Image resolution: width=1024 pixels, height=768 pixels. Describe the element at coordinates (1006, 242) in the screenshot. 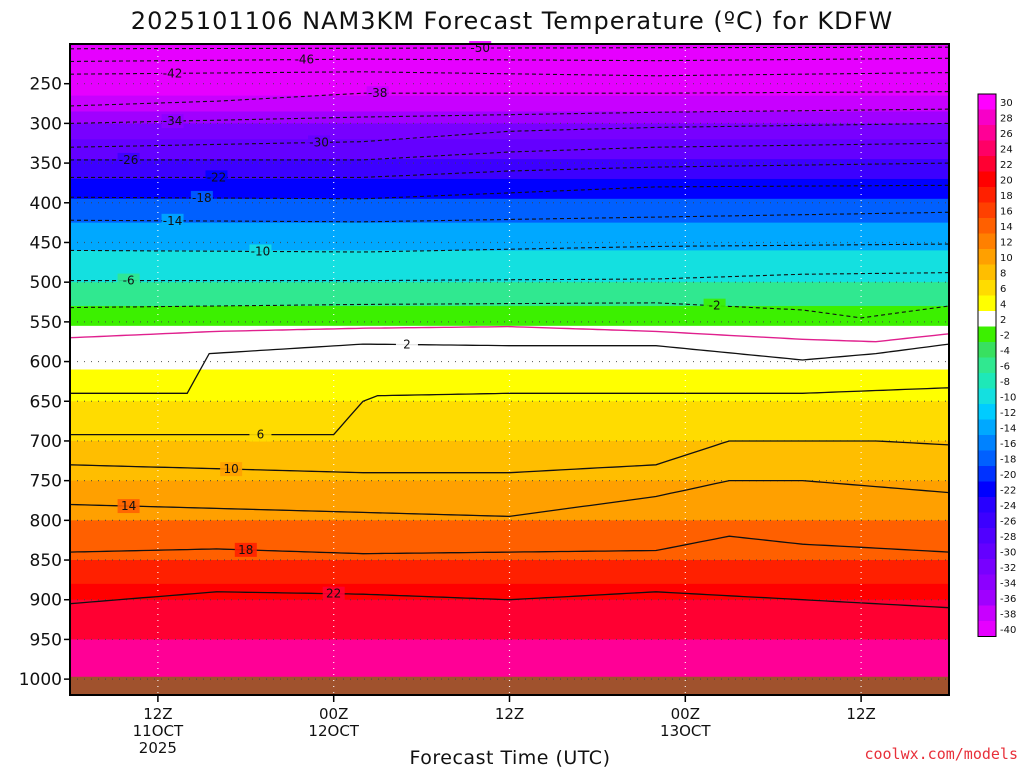

I see `colorbar-label: 12` at that location.